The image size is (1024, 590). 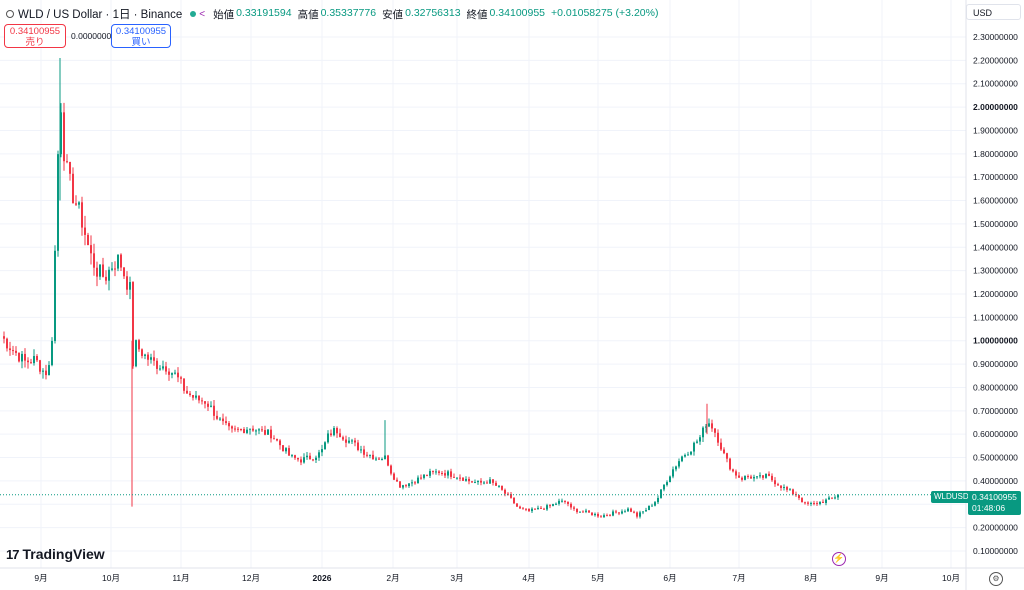 I want to click on y-tick-label: 1.30000000, so click(x=995, y=271).